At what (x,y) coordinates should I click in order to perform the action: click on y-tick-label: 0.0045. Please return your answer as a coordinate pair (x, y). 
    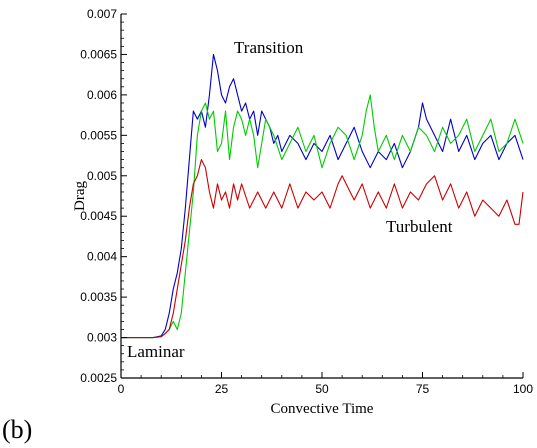
    Looking at the image, I should click on (98, 216).